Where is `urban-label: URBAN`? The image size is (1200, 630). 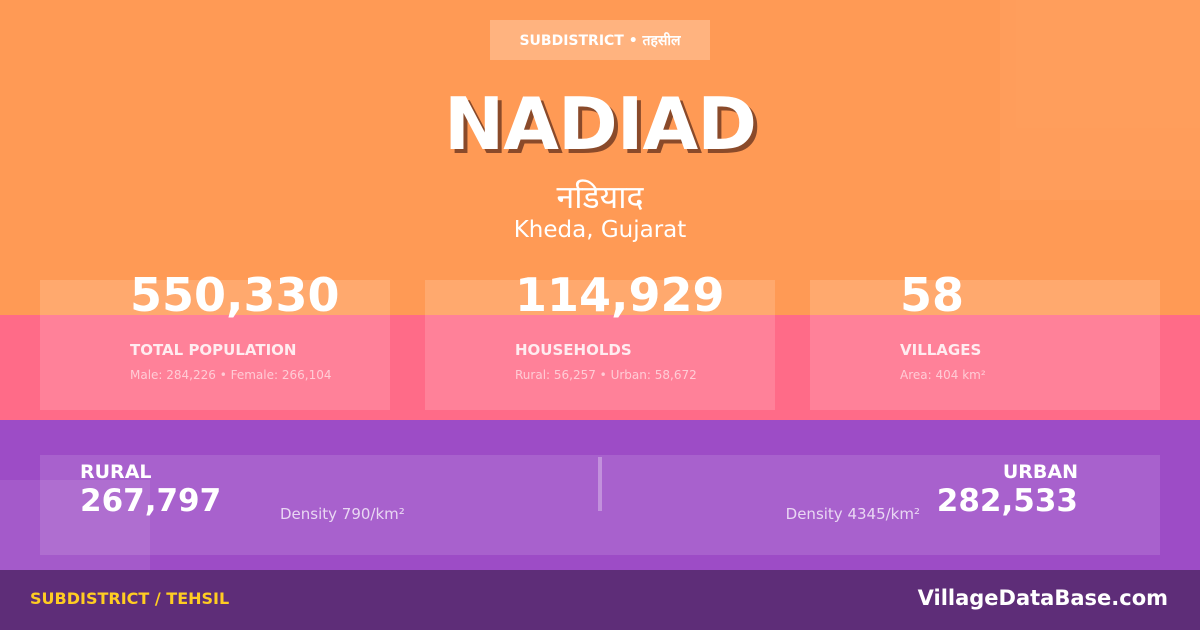
urban-label: URBAN is located at coordinates (1040, 472).